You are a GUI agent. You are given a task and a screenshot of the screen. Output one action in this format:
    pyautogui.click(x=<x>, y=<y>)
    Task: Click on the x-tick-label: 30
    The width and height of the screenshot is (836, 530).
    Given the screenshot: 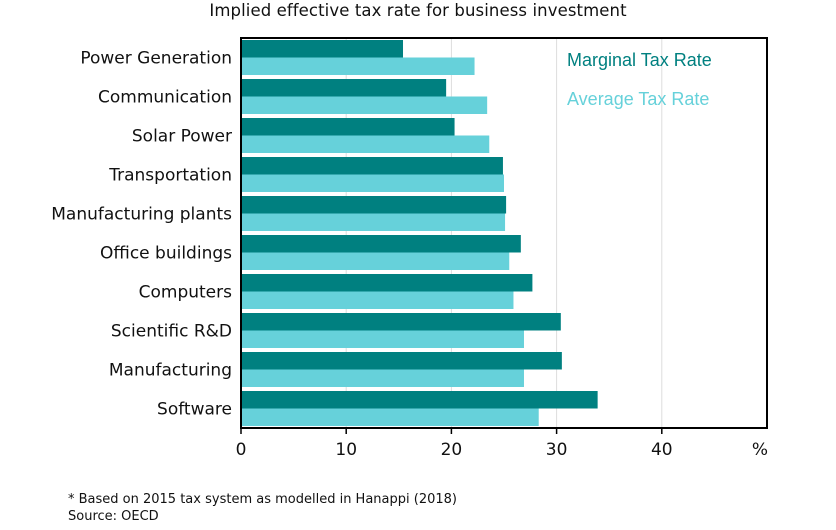 What is the action you would take?
    pyautogui.click(x=557, y=450)
    